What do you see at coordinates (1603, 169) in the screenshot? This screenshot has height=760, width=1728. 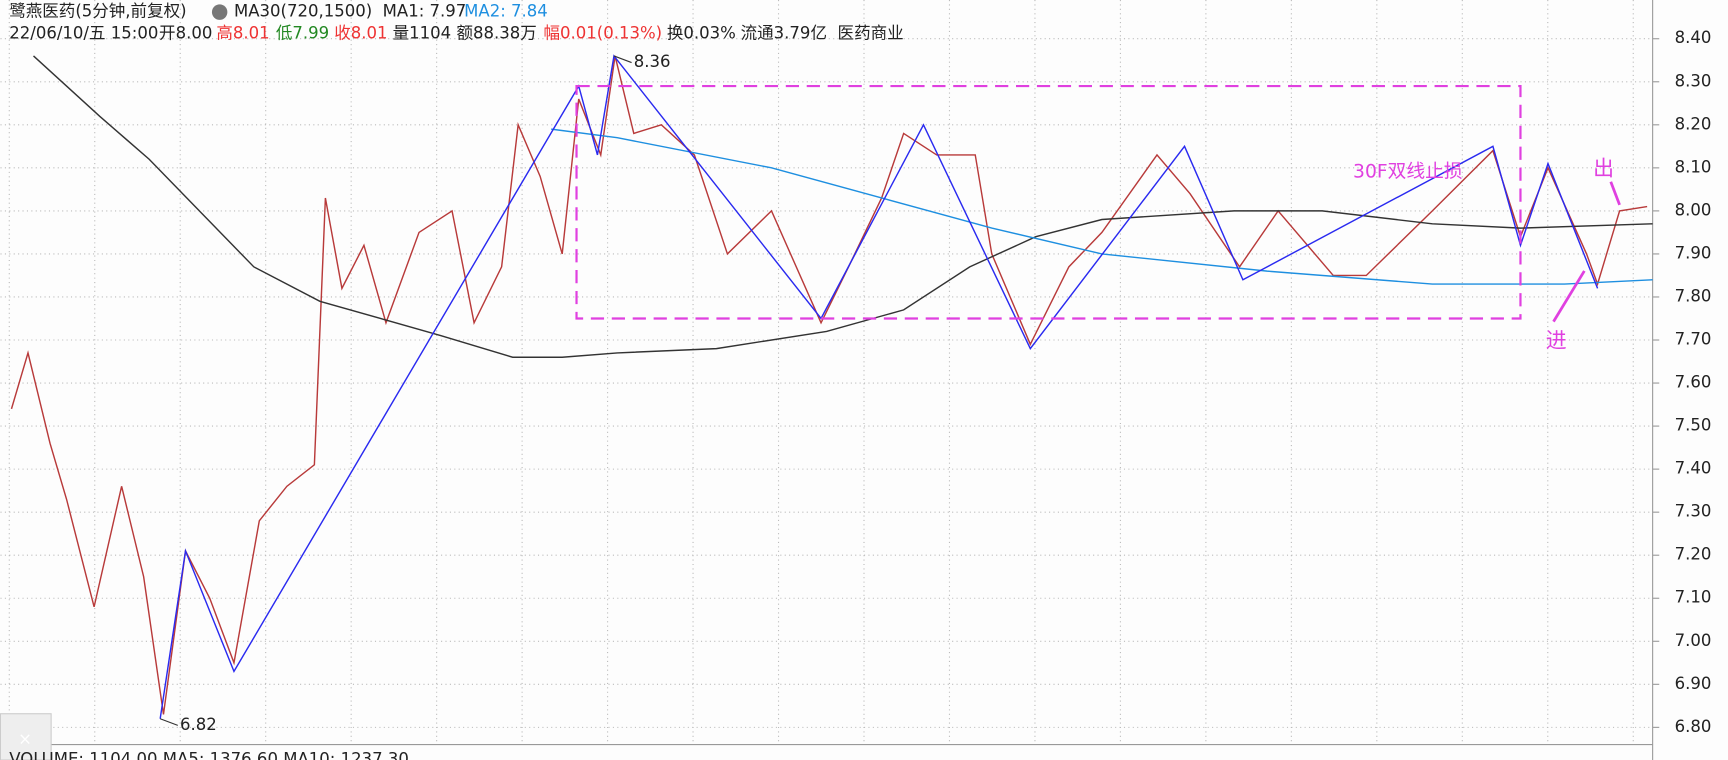 I see `annotation: 出` at bounding box center [1603, 169].